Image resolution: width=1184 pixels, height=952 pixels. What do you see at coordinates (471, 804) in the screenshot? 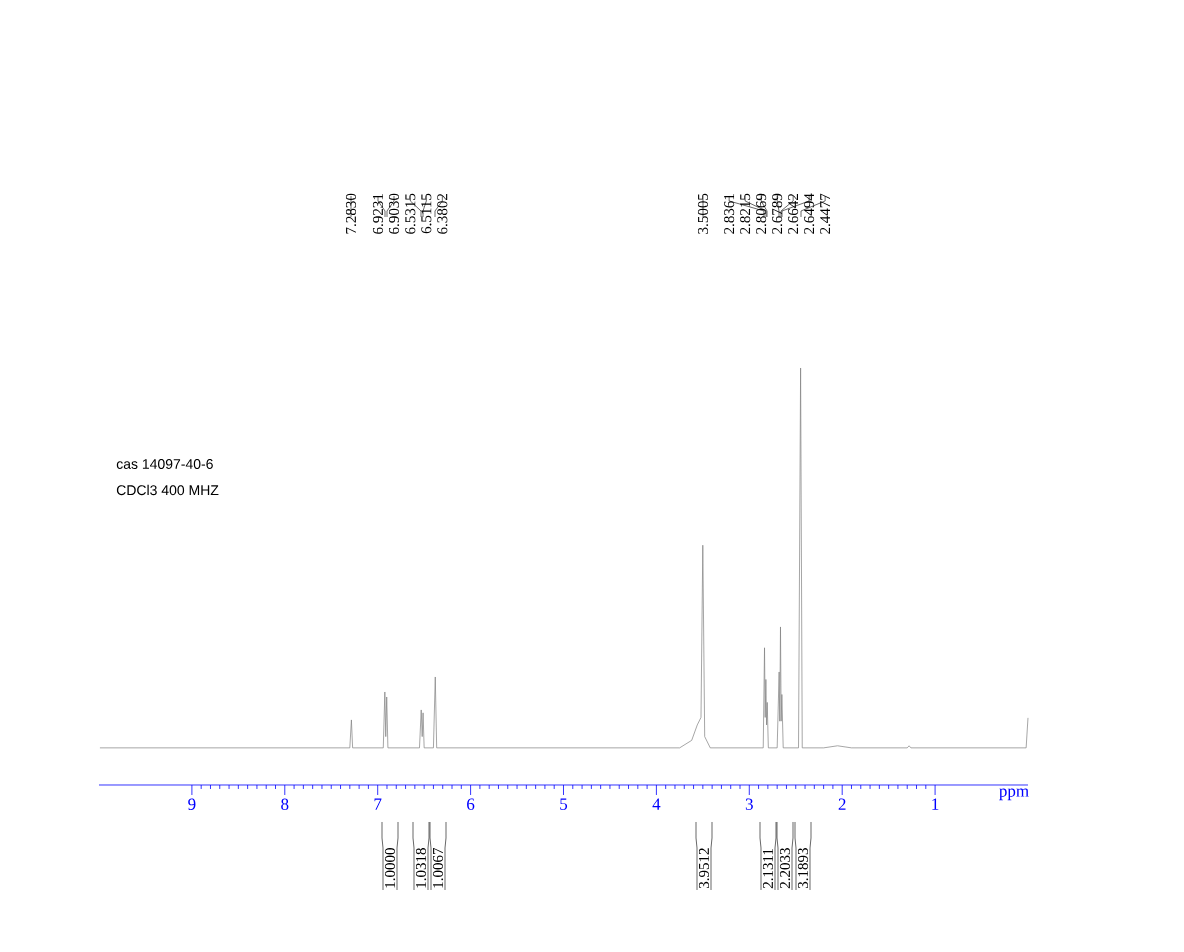
I see `x-tick-label: 6` at bounding box center [471, 804].